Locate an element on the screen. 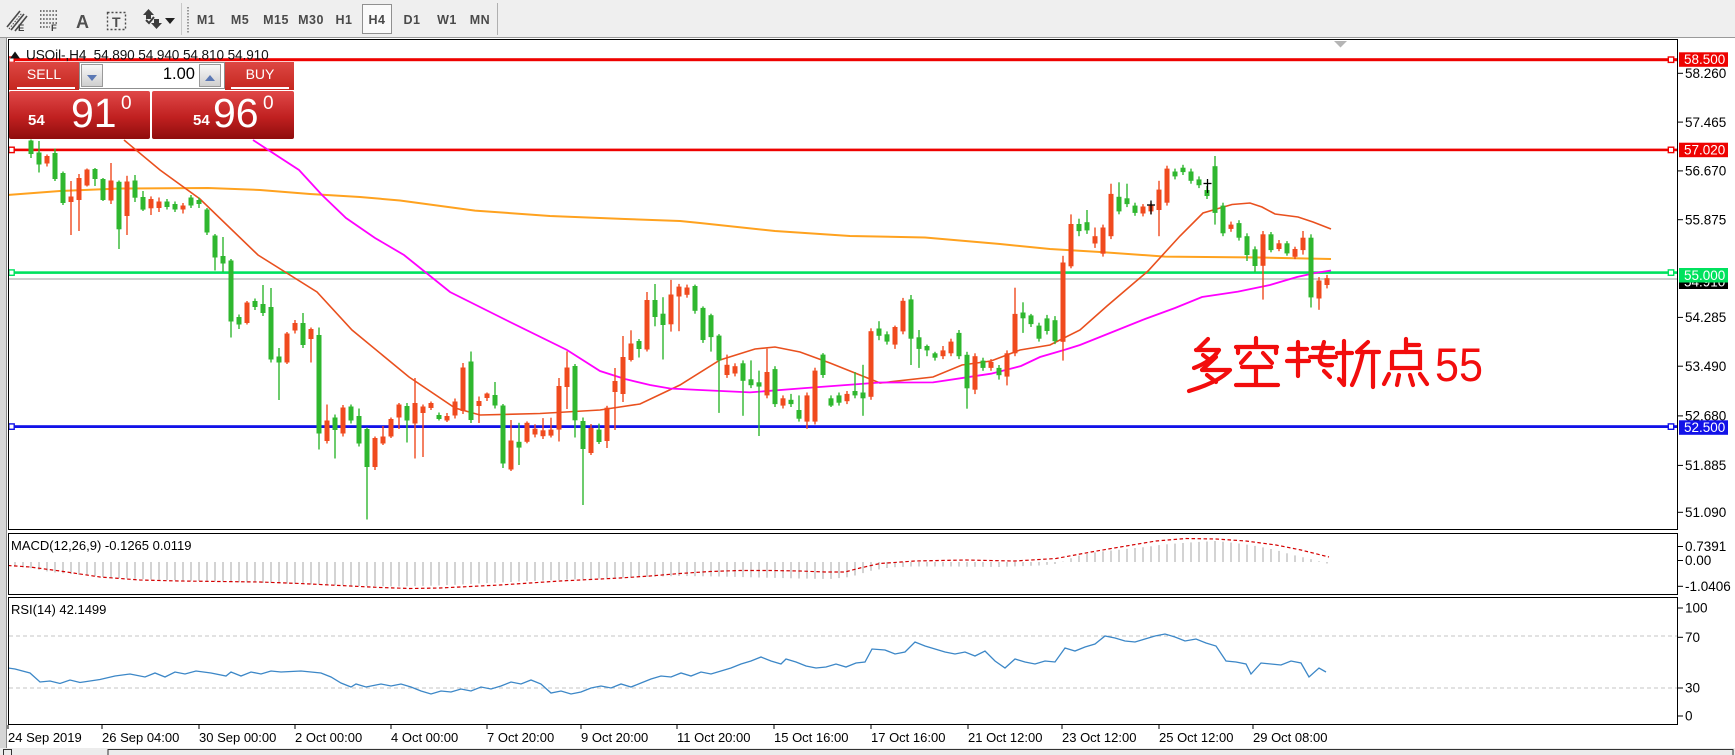 The width and height of the screenshot is (1735, 755). svg-text: M30 is located at coordinates (311, 20).